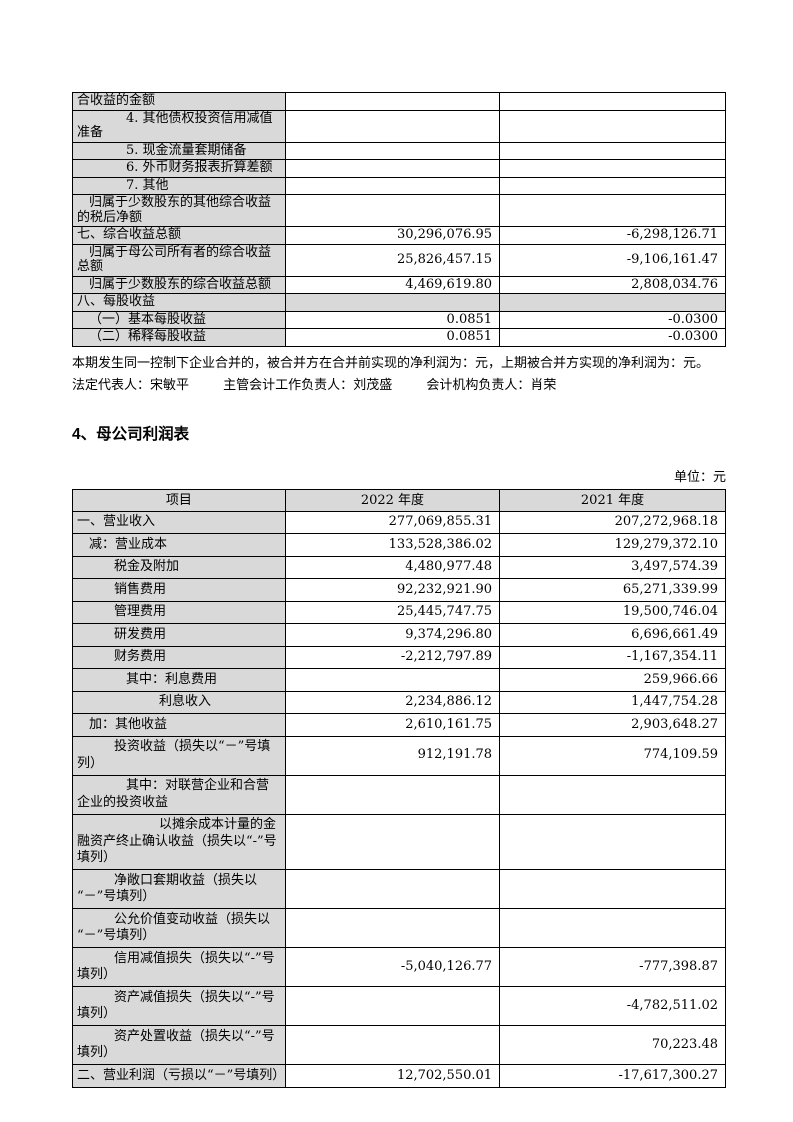 The image size is (793, 1122). I want to click on row-label-cell: 合收益的金额, so click(179, 101).